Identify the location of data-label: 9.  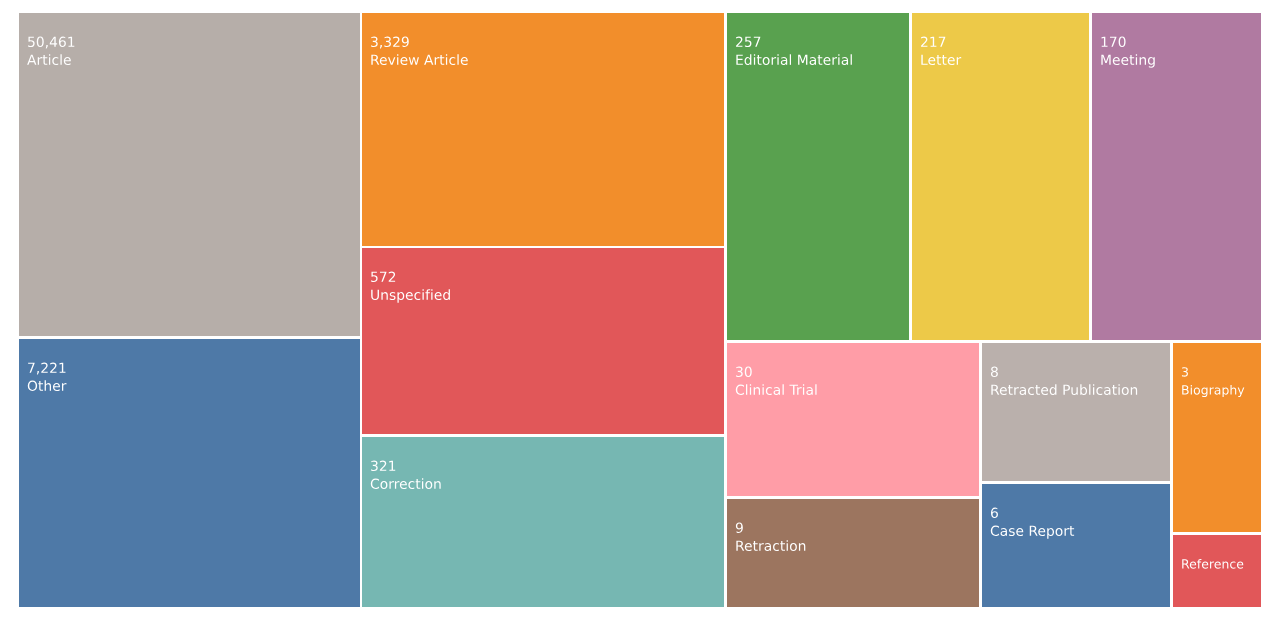
(739, 528).